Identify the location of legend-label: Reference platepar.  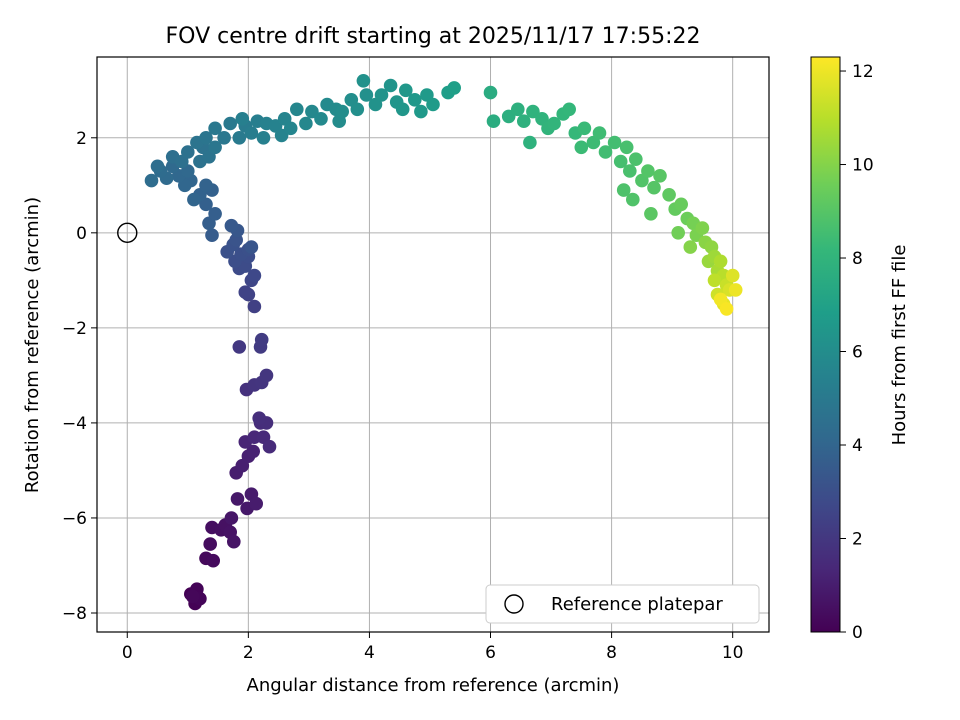
(637, 604).